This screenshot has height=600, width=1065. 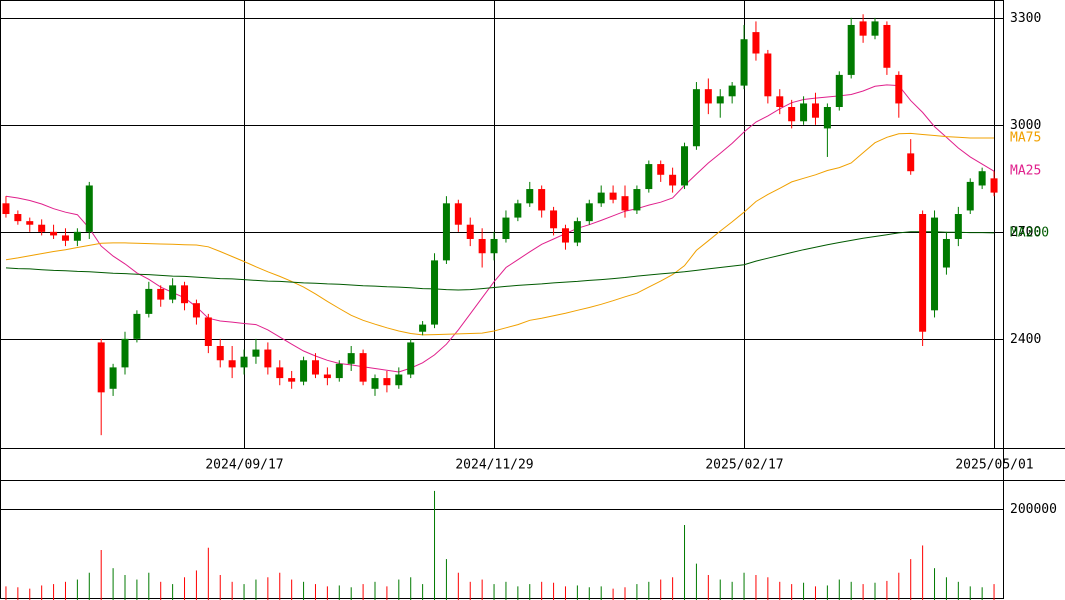 I want to click on legend-label: MA25, so click(x=1025, y=171).